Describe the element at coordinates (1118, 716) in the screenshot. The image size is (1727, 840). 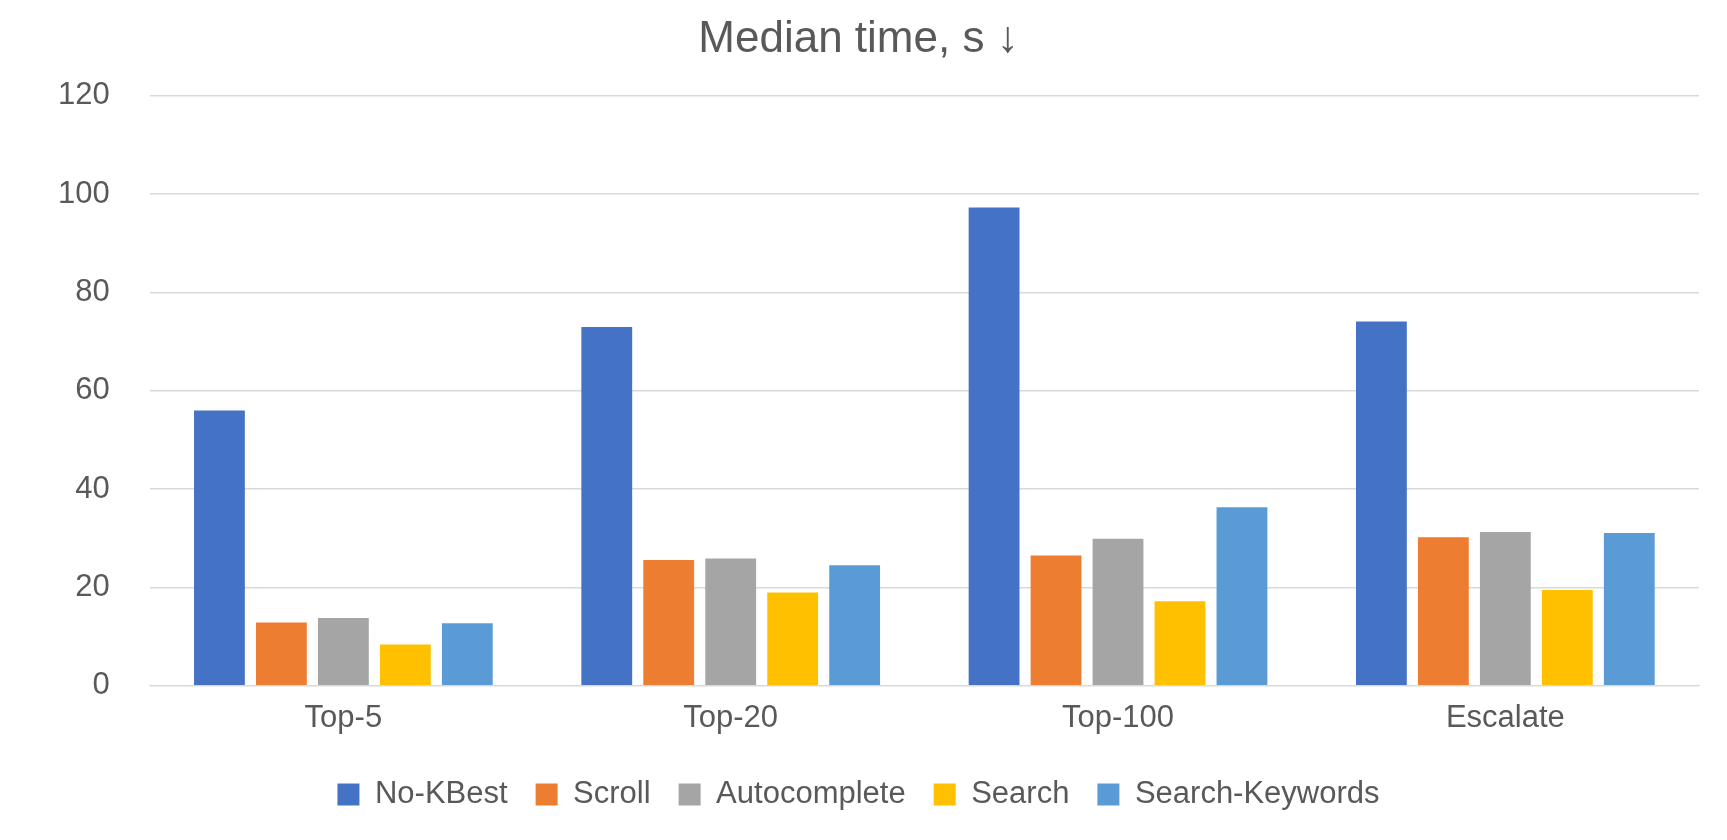
I see `x-tick-label: Top-100` at that location.